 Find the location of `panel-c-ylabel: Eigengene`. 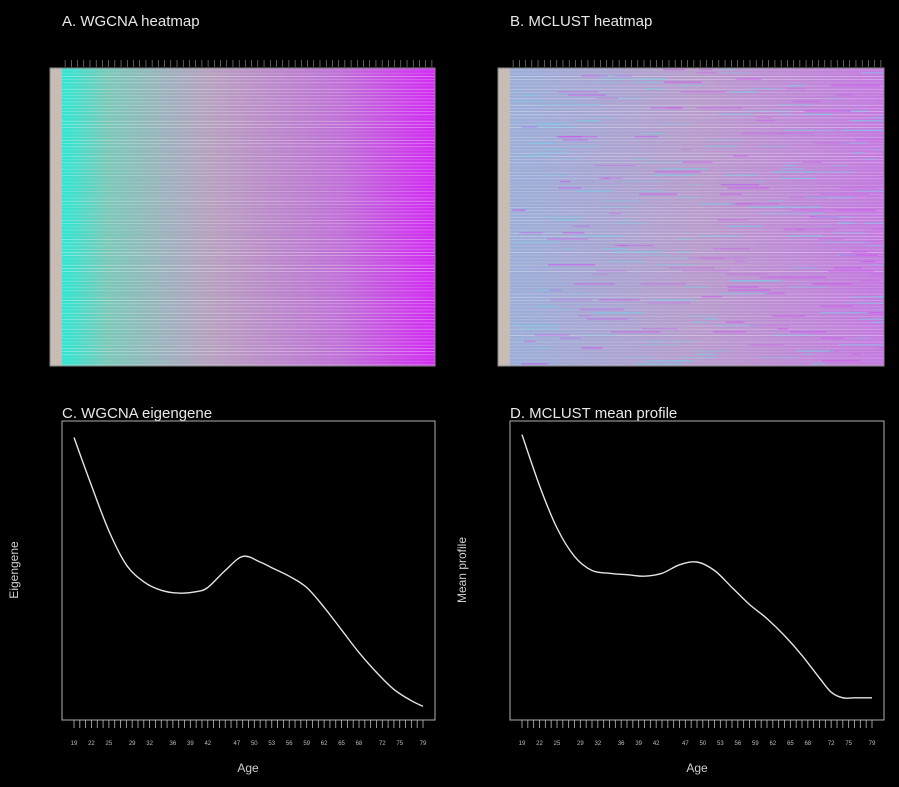

panel-c-ylabel: Eigengene is located at coordinates (14, 570).